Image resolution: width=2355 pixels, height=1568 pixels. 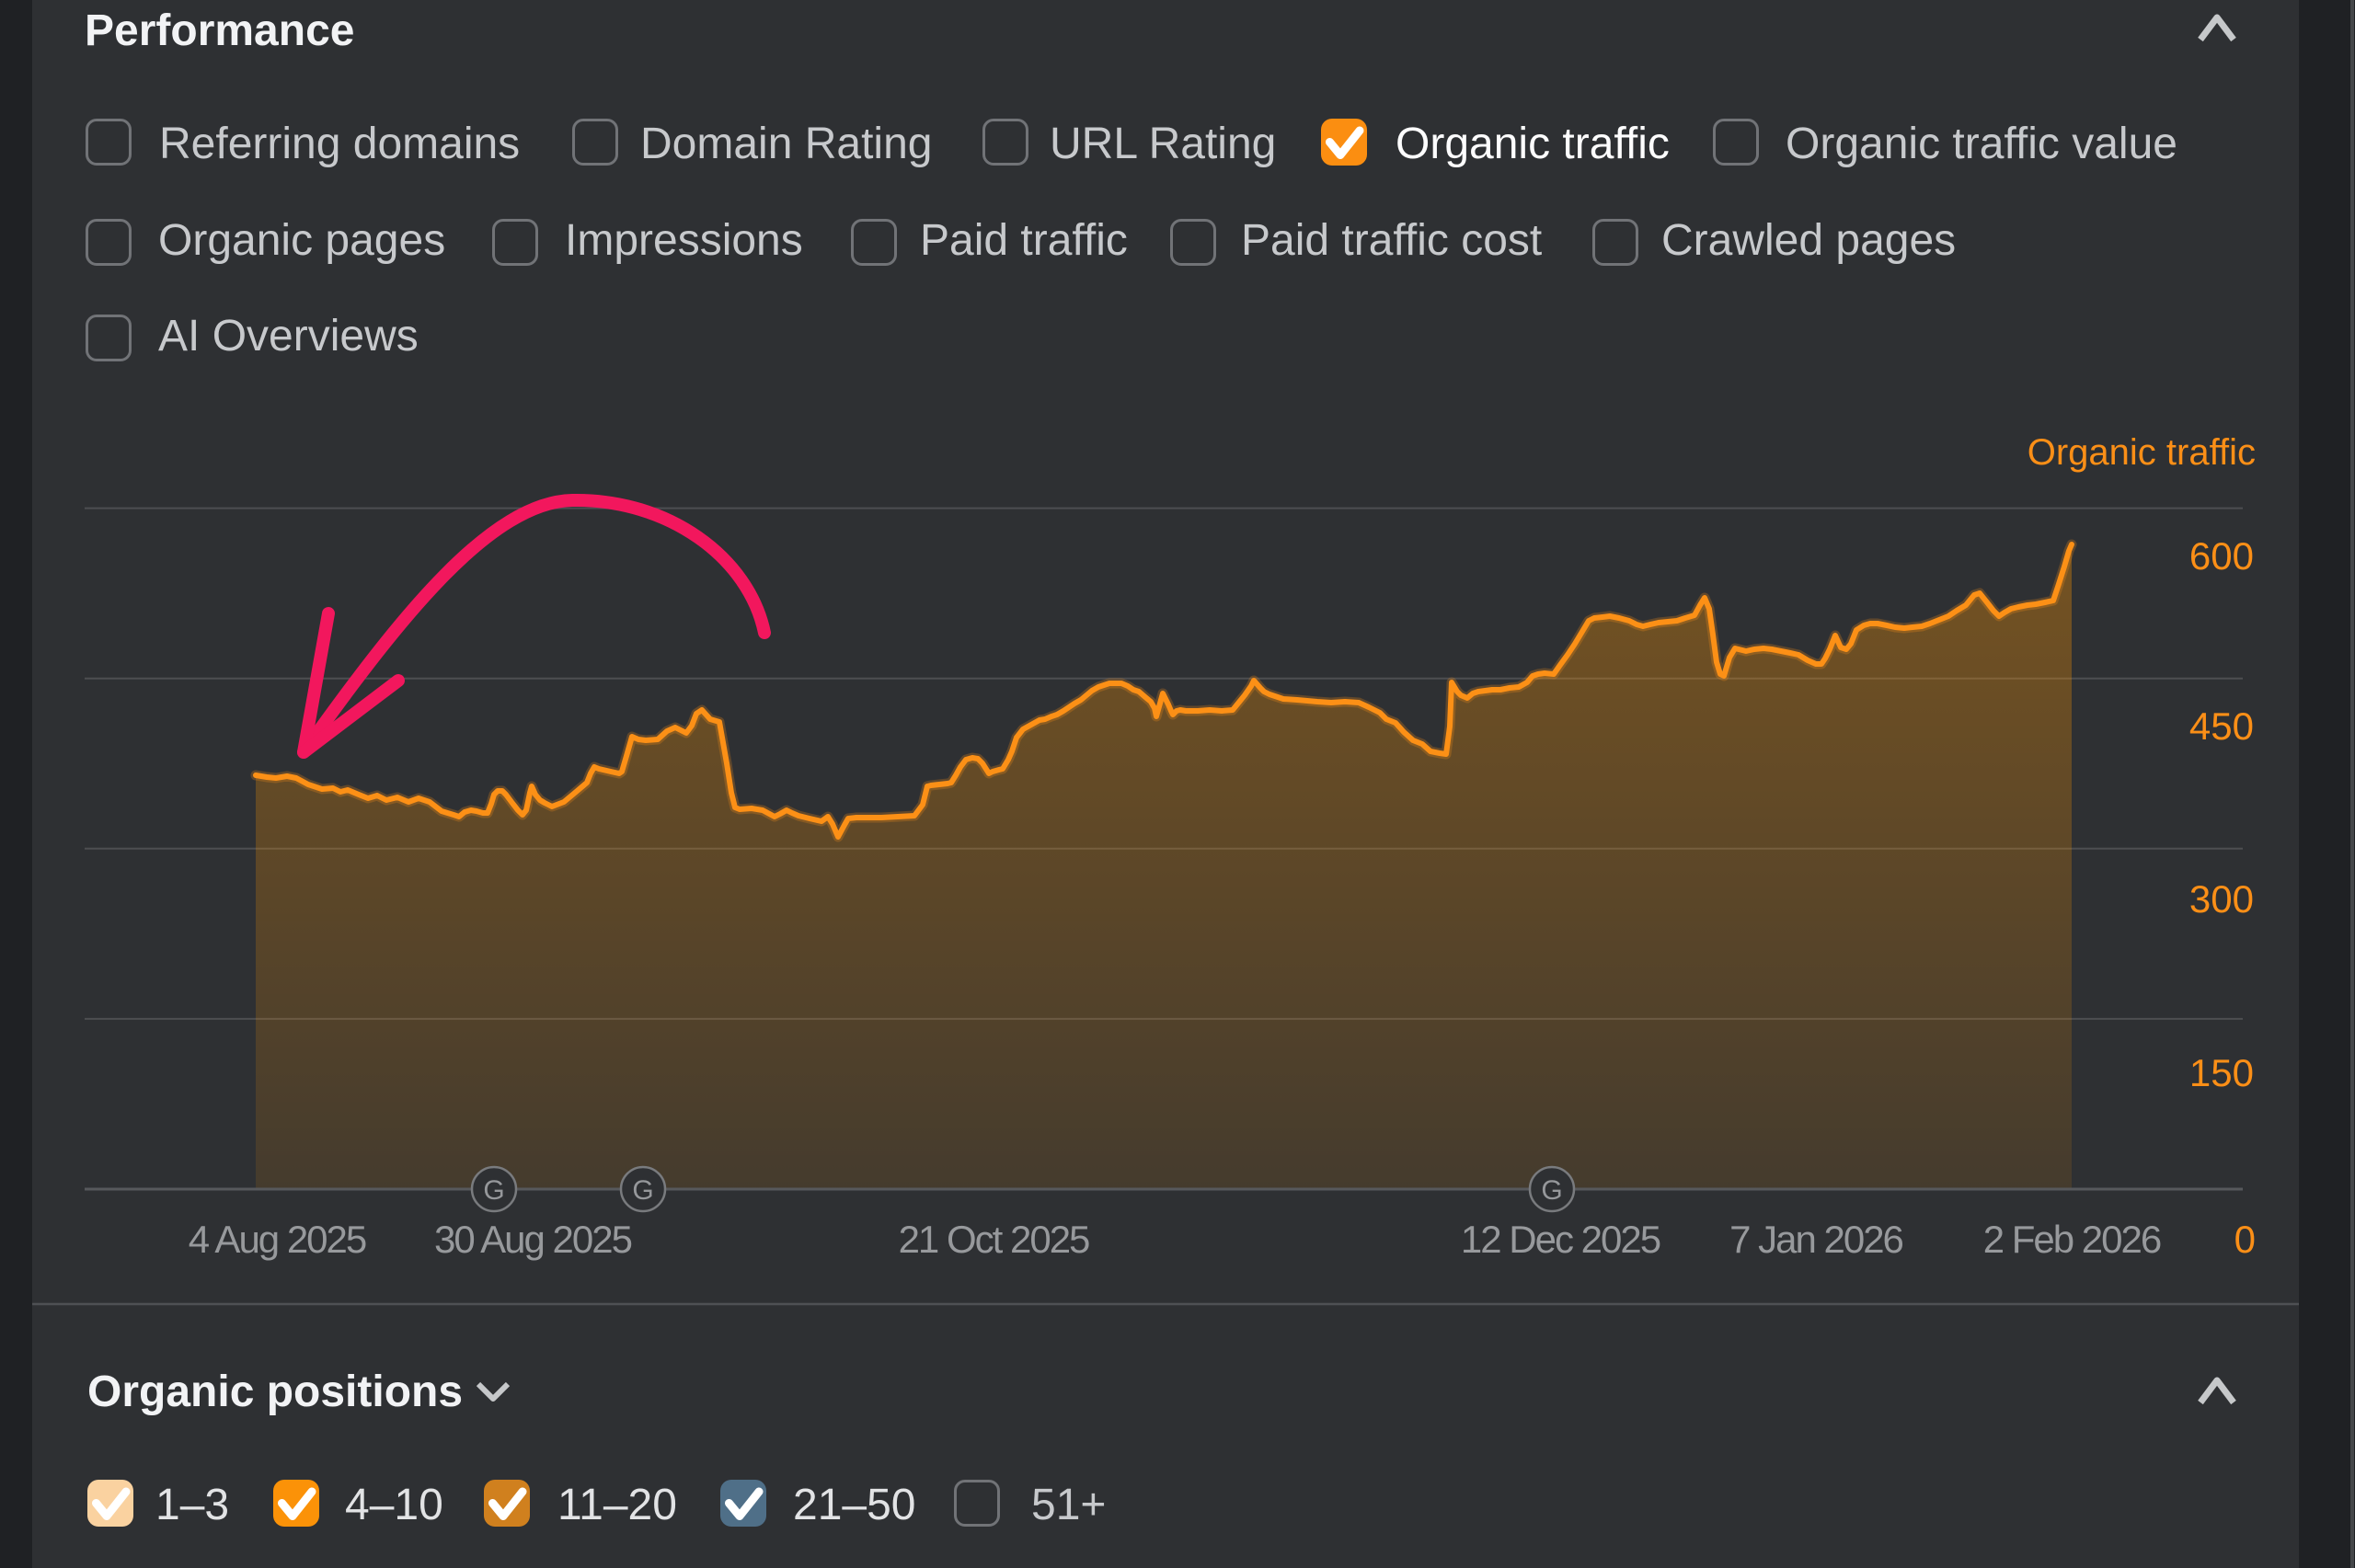 What do you see at coordinates (2221, 556) in the screenshot?
I see `svg-text: 600` at bounding box center [2221, 556].